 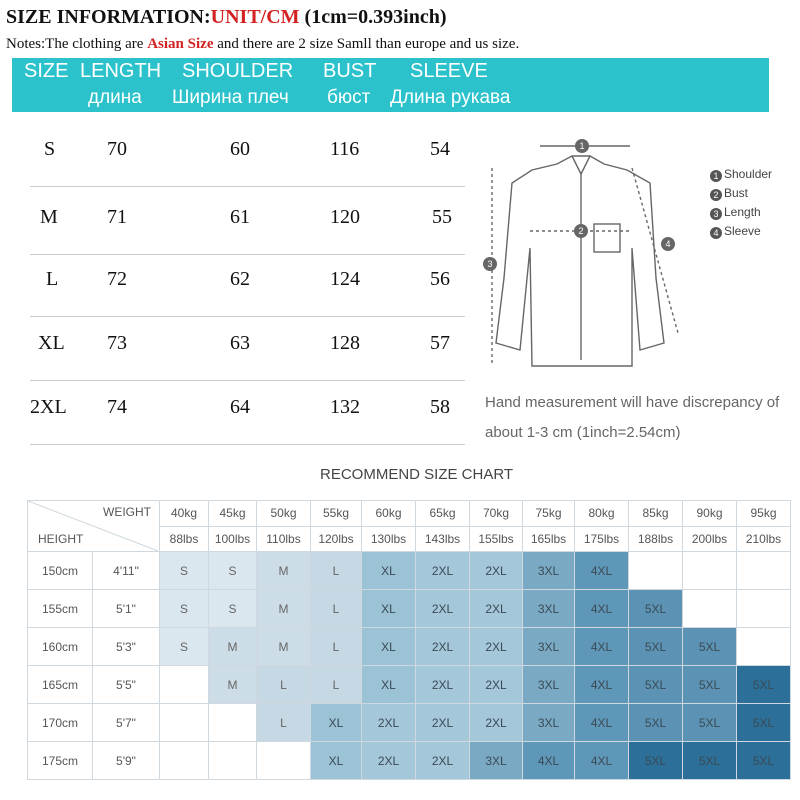 What do you see at coordinates (409, 722) in the screenshot?
I see `chart-row: 170cm 5'7" L XL 2XL 2XL 2XL 3XL 4XL 5XL 5XL 5XL` at bounding box center [409, 722].